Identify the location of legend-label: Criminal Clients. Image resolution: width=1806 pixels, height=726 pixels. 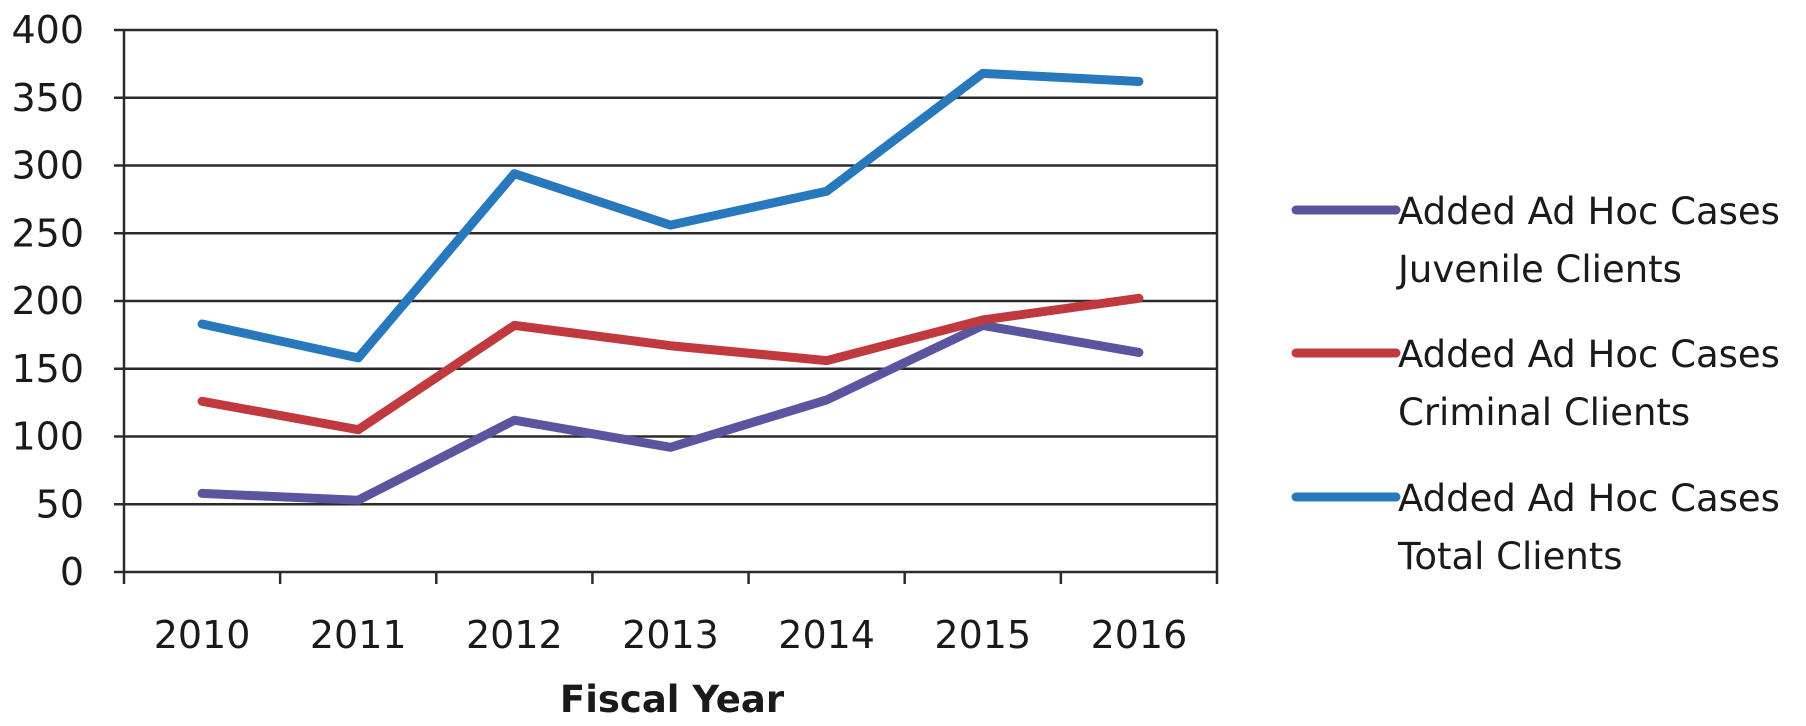
(1544, 412).